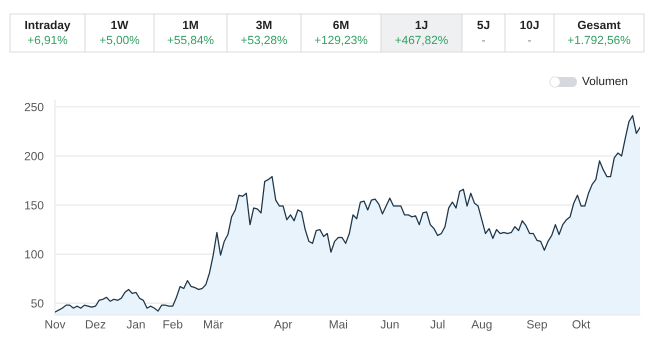 The width and height of the screenshot is (651, 338). I want to click on x-tick-label: Jan, so click(135, 324).